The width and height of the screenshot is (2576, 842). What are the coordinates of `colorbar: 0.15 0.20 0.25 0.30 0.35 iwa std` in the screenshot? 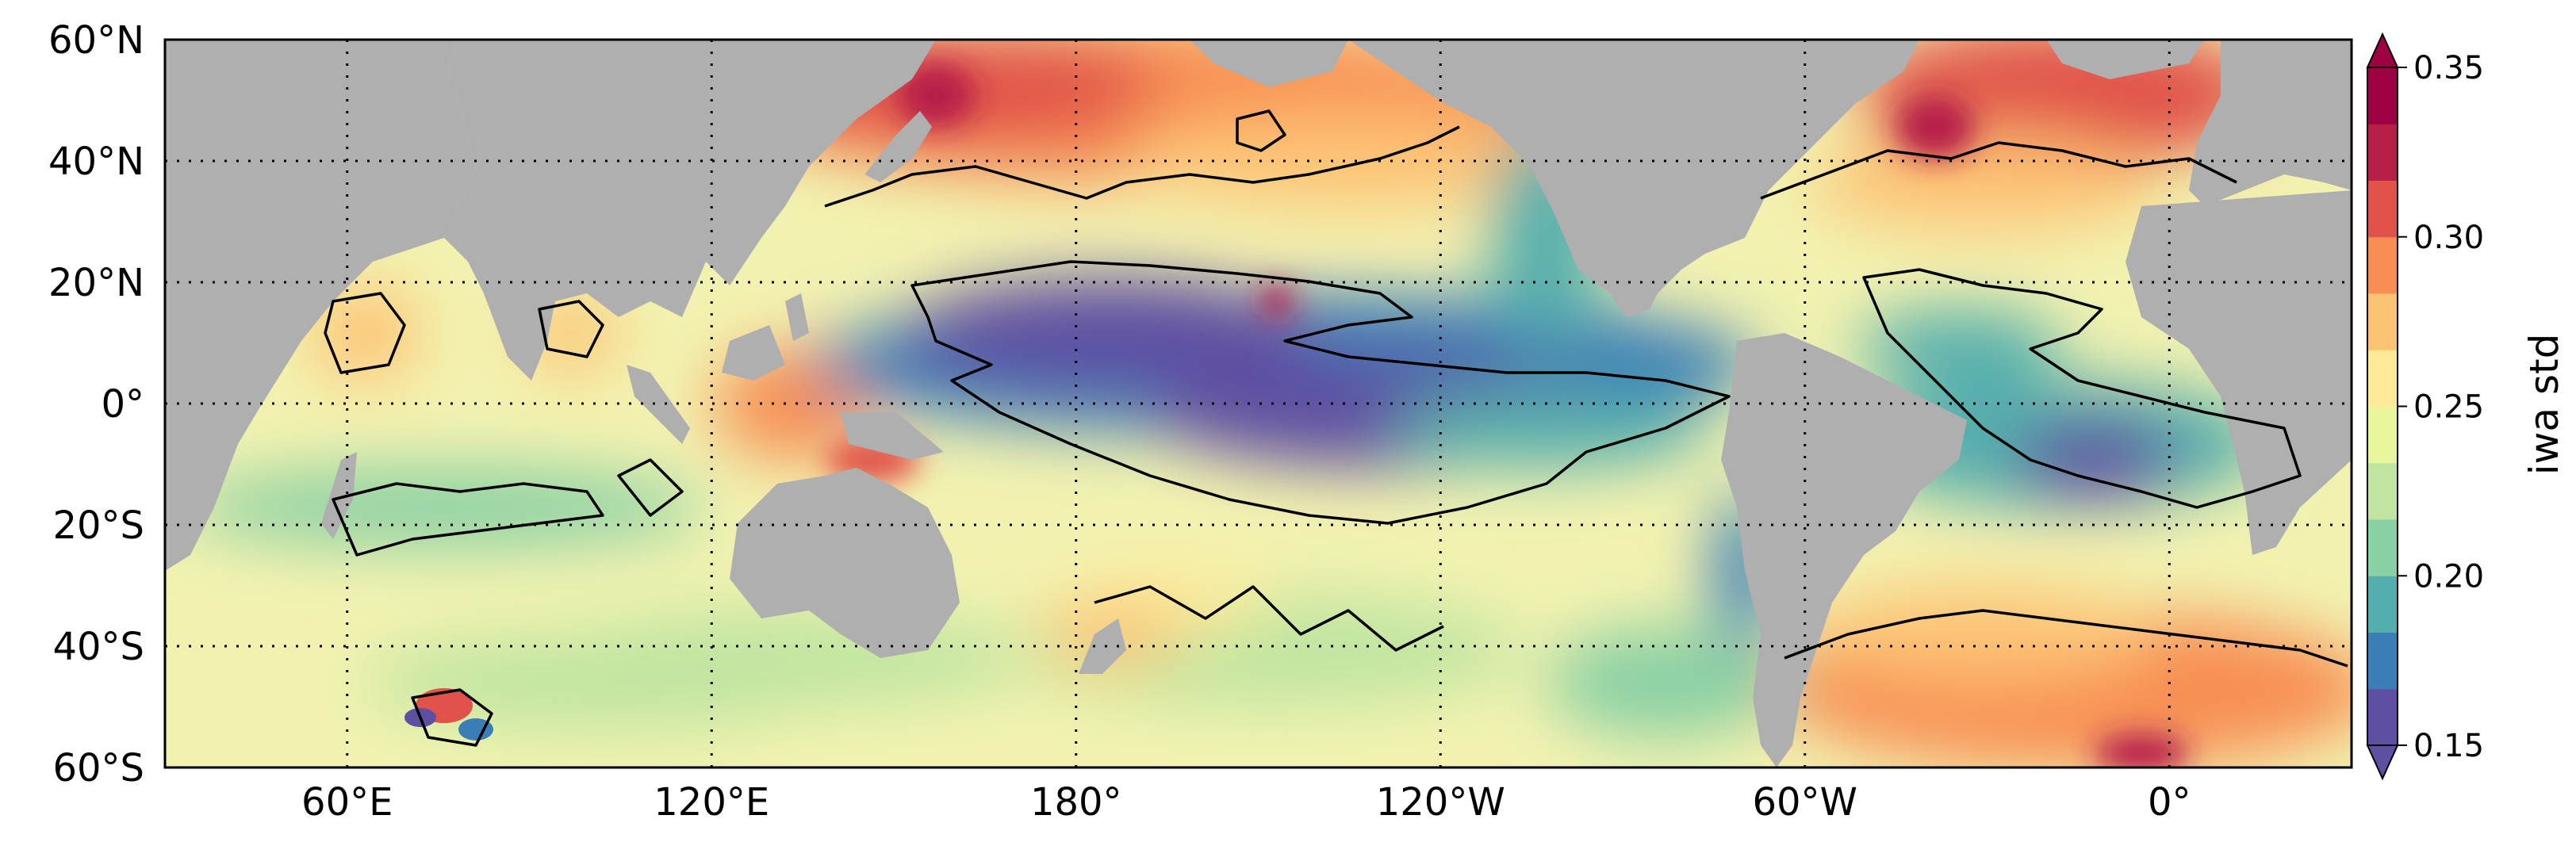 It's located at (2467, 406).